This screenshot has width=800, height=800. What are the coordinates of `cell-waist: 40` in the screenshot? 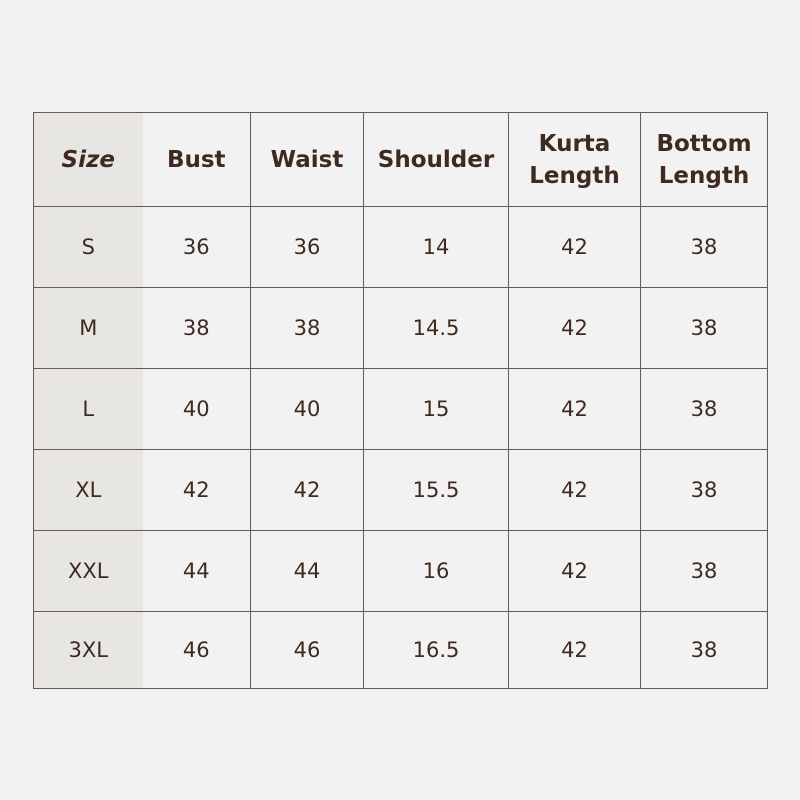 It's located at (307, 409).